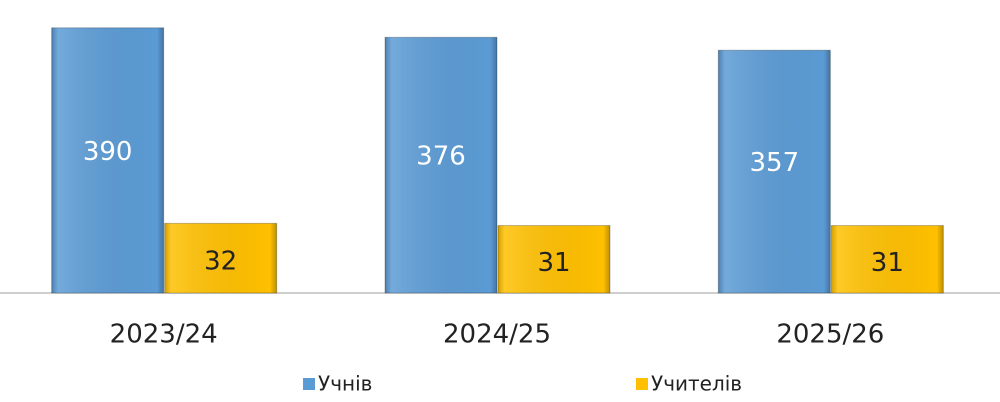 Image resolution: width=1000 pixels, height=402 pixels. What do you see at coordinates (497, 335) in the screenshot?
I see `x-tick-label: 2024/25` at bounding box center [497, 335].